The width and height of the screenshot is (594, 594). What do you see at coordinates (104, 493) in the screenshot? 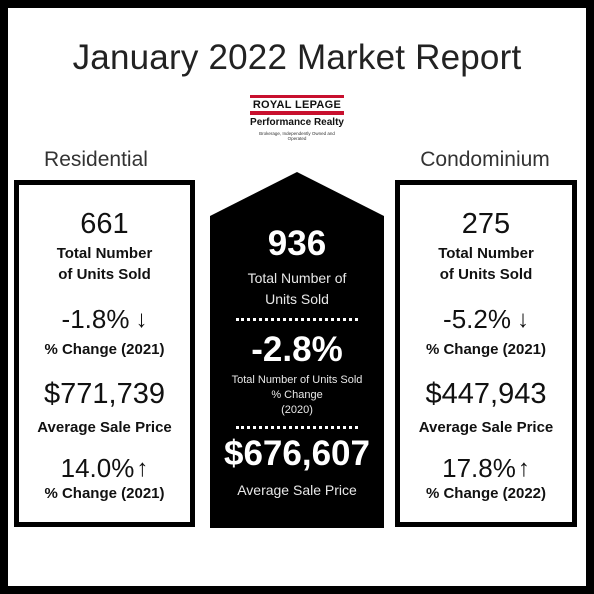
I see `residential-price-change-label: % Change (2021)` at bounding box center [104, 493].